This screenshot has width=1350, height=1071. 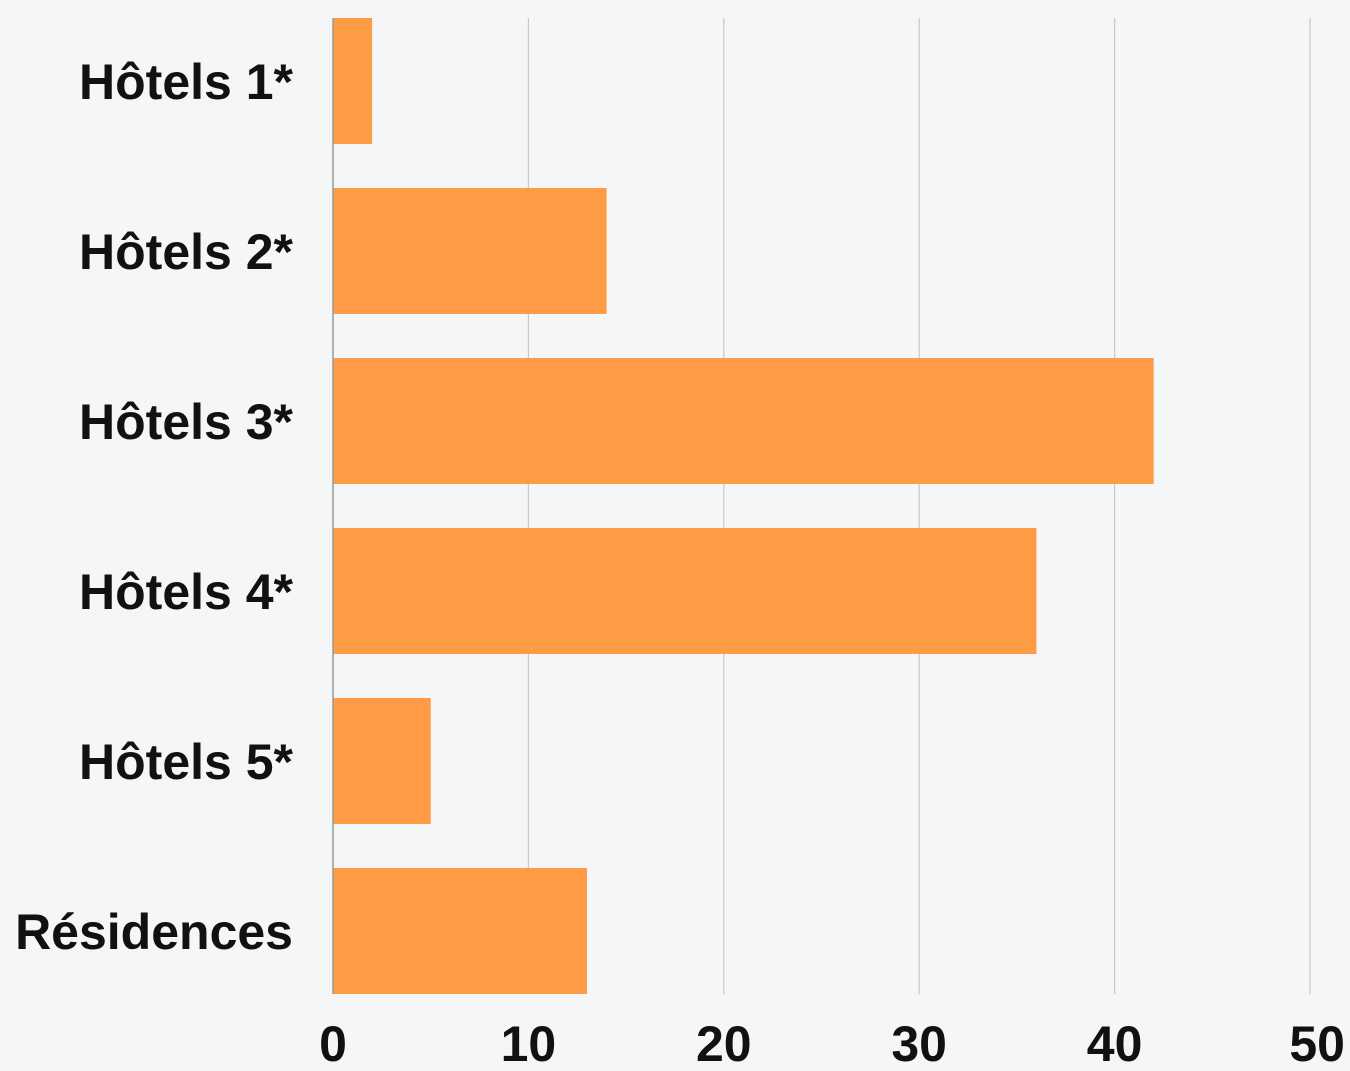 I want to click on x-tick-label: 0, so click(x=333, y=1043).